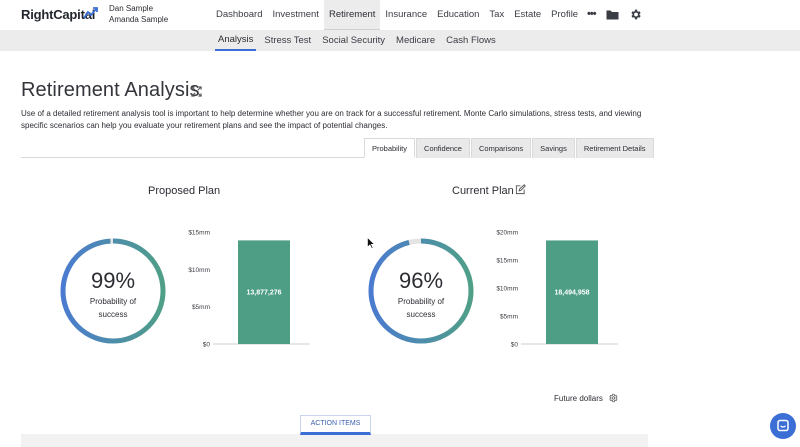 The height and width of the screenshot is (447, 800). Describe the element at coordinates (406, 14) in the screenshot. I see `nav-insurance: Insurance` at that location.